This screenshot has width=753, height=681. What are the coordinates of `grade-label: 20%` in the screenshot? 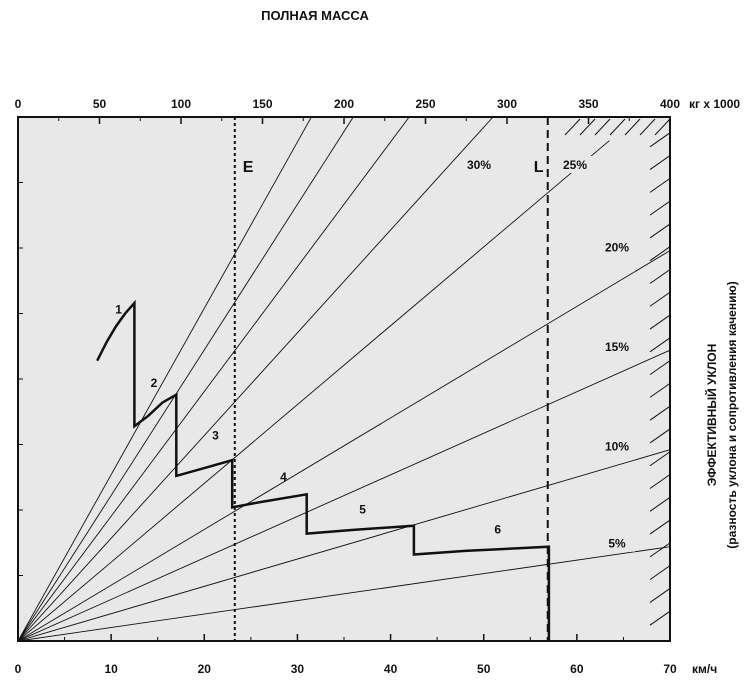 It's located at (617, 248).